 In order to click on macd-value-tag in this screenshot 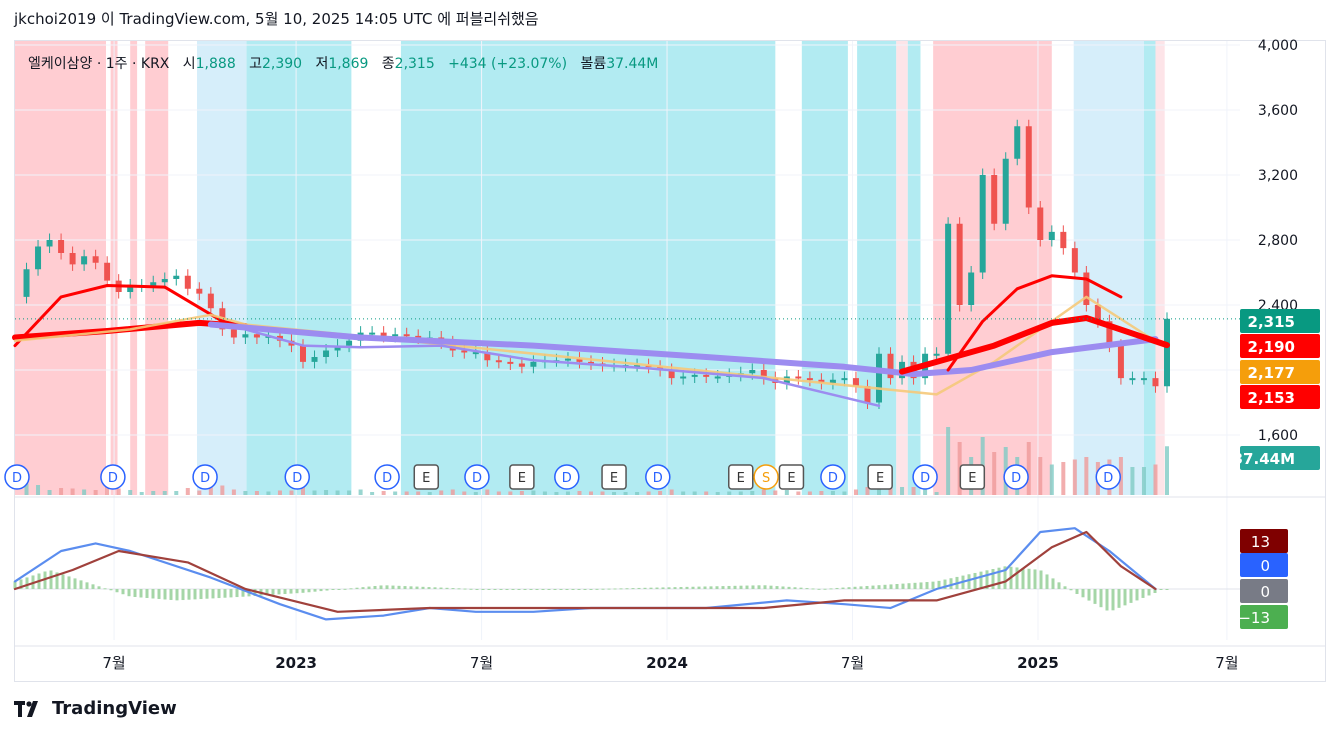, I will do `click(1264, 565)`.